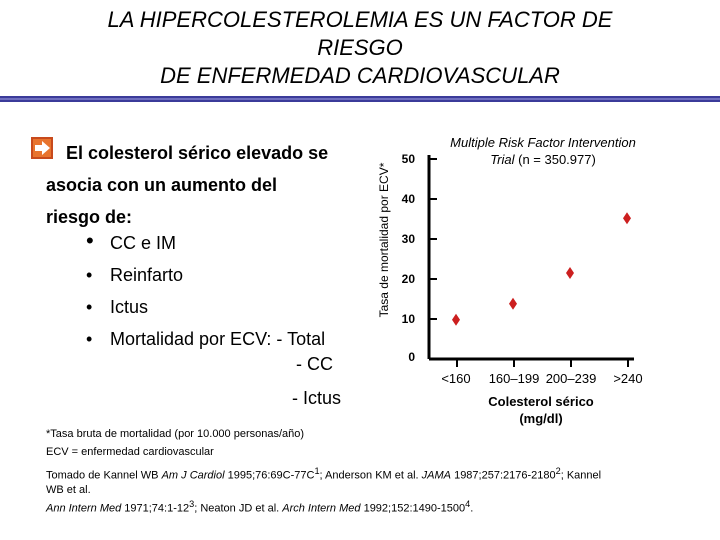 Image resolution: width=720 pixels, height=540 pixels. Describe the element at coordinates (409, 319) in the screenshot. I see `y-tick-label: 10` at that location.